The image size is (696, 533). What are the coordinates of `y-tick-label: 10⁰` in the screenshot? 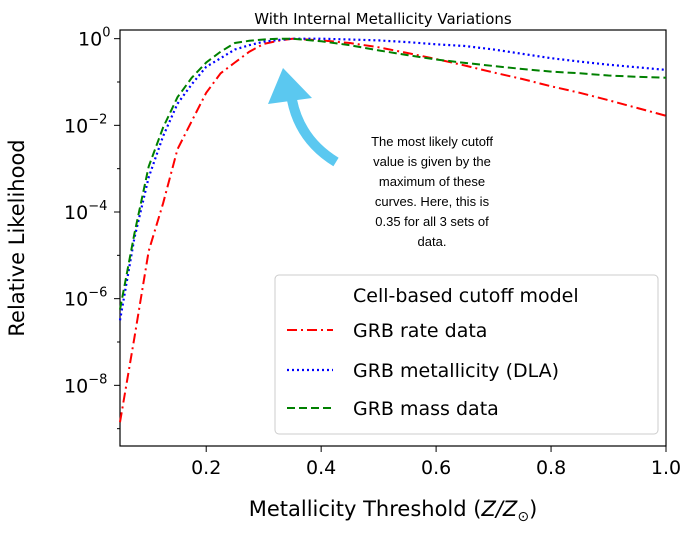 It's located at (94, 38).